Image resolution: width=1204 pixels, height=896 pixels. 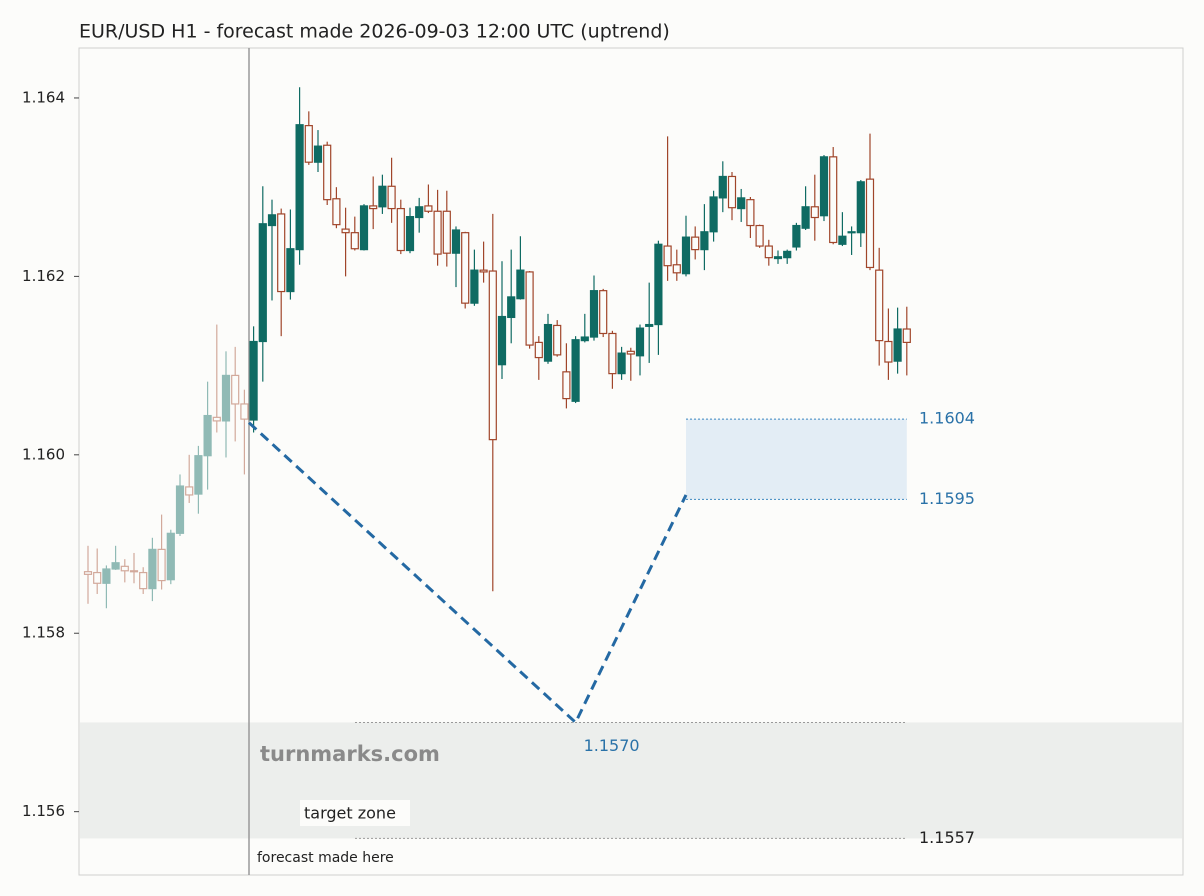 I want to click on y-tick-label: 1.162, so click(x=43, y=276).